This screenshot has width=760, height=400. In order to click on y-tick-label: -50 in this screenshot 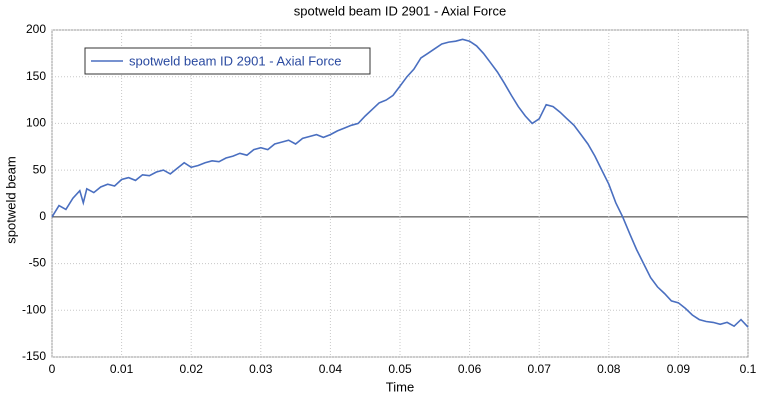, I will do `click(38, 263)`.